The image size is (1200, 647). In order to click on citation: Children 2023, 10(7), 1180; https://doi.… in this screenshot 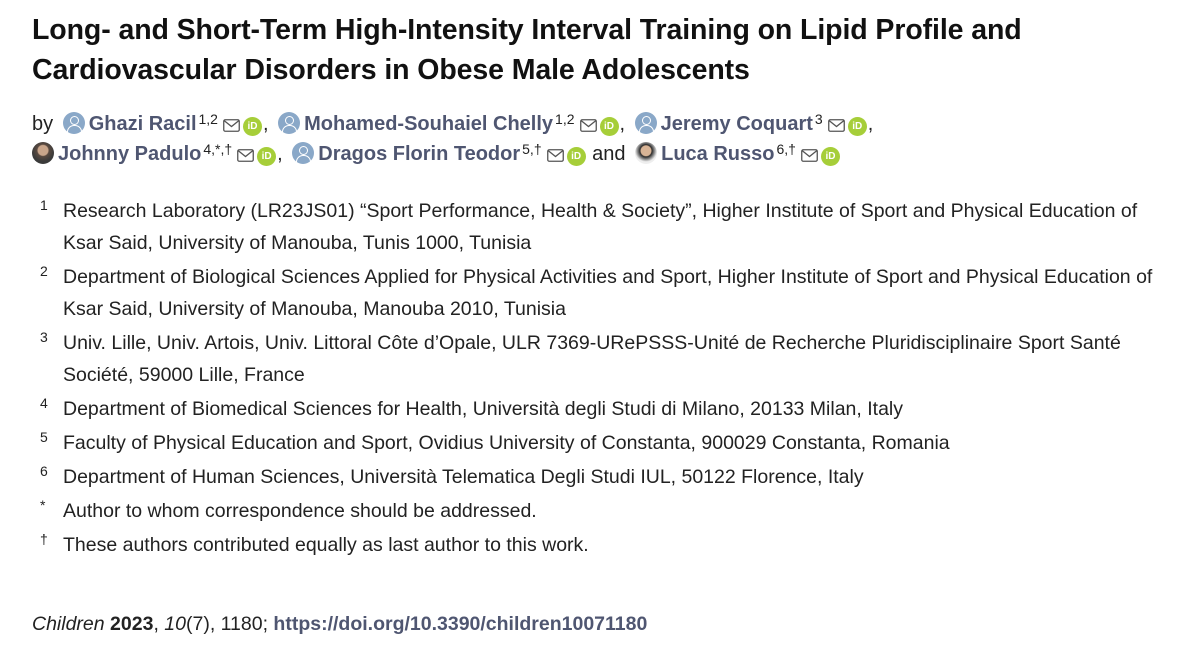, I will do `click(340, 624)`.